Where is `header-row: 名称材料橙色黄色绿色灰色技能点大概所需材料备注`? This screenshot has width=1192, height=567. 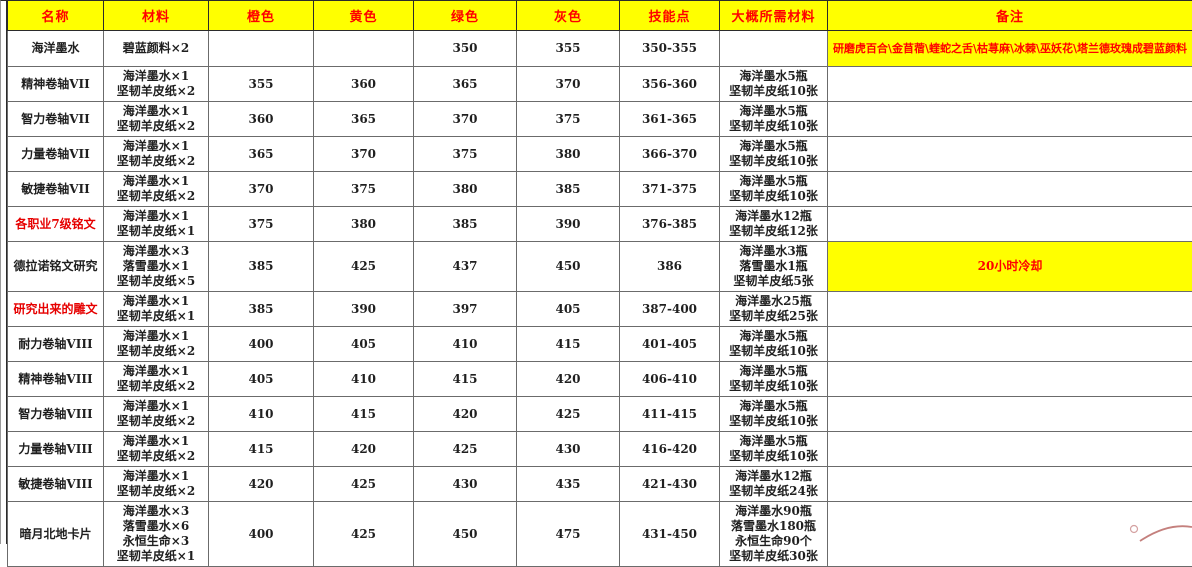
header-row: 名称材料橙色黄色绿色灰色技能点大概所需材料备注 is located at coordinates (600, 16).